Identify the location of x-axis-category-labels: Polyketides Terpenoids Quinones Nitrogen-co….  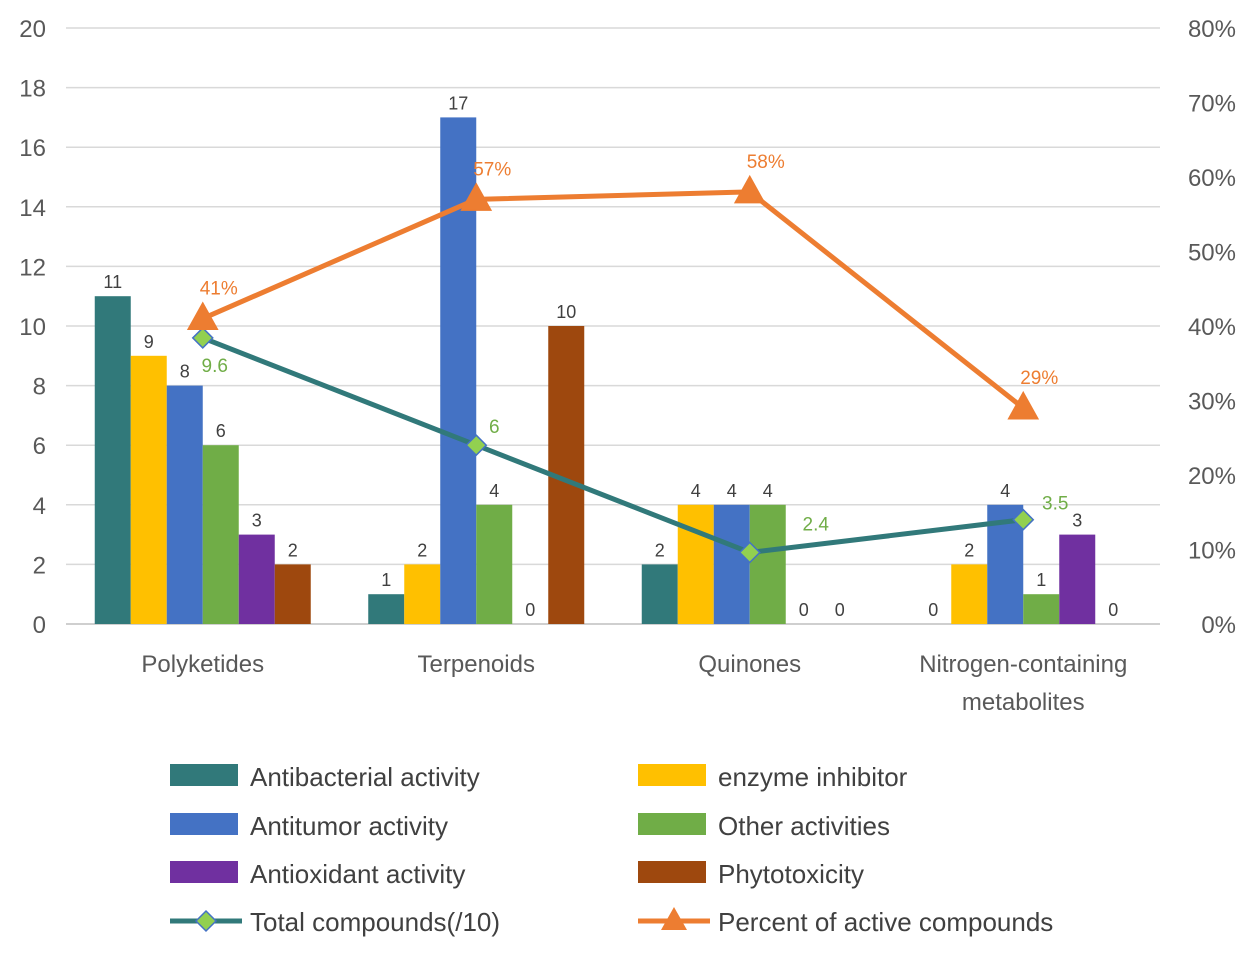
(634, 683).